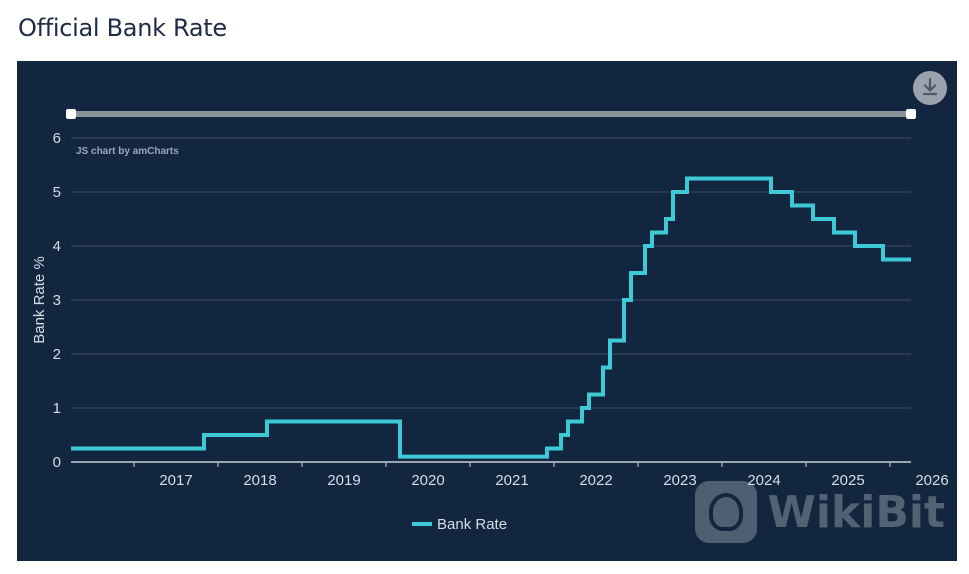  What do you see at coordinates (472, 524) in the screenshot?
I see `legend-label: Bank Rate` at bounding box center [472, 524].